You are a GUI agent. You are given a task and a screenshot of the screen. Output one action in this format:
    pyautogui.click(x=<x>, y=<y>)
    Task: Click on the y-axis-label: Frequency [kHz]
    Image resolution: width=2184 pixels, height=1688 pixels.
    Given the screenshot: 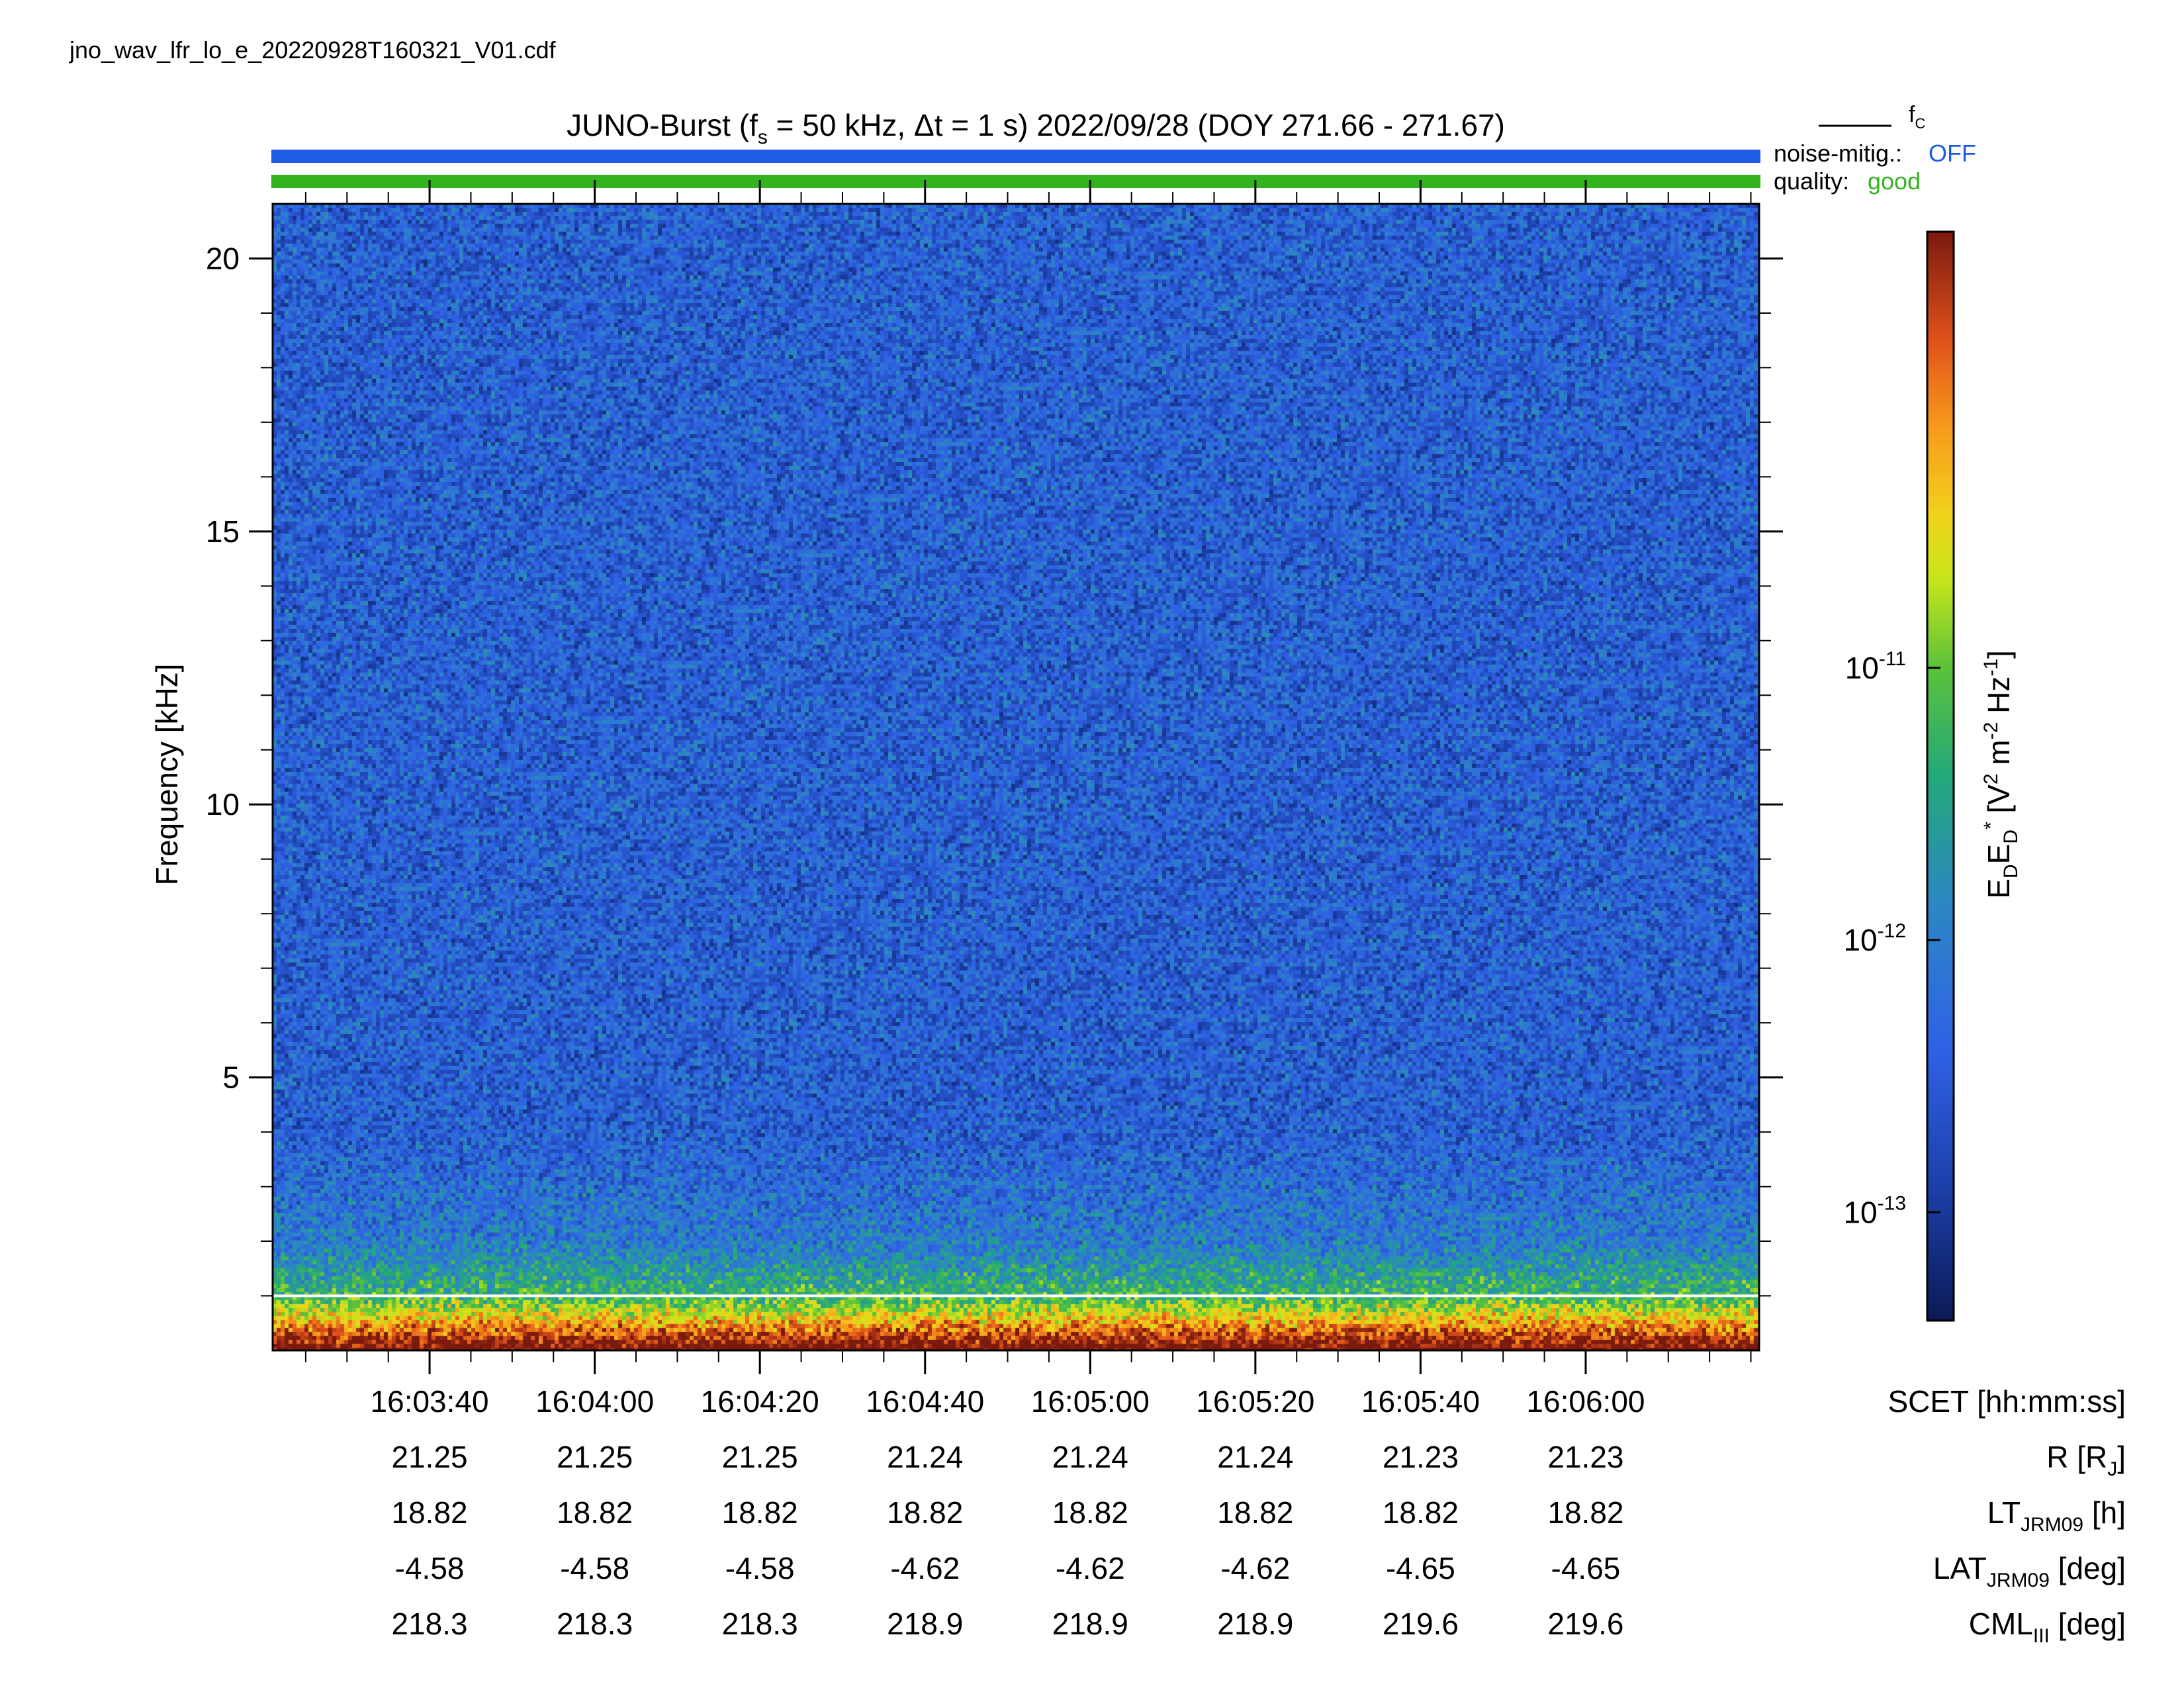 What is the action you would take?
    pyautogui.click(x=167, y=775)
    